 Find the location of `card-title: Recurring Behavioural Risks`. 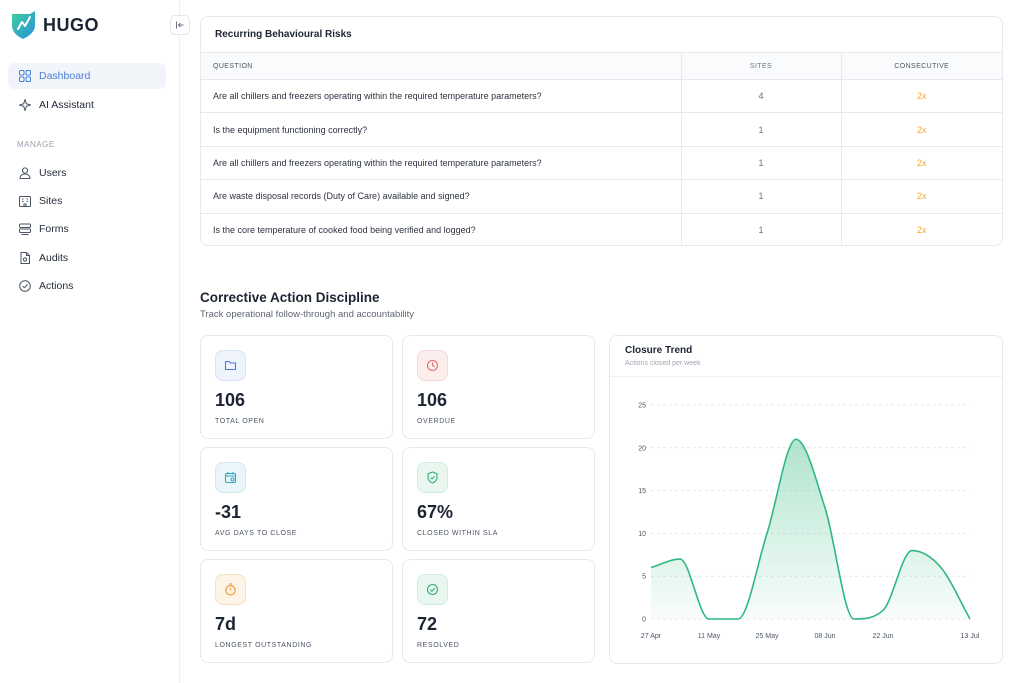

card-title: Recurring Behavioural Risks is located at coordinates (283, 34).